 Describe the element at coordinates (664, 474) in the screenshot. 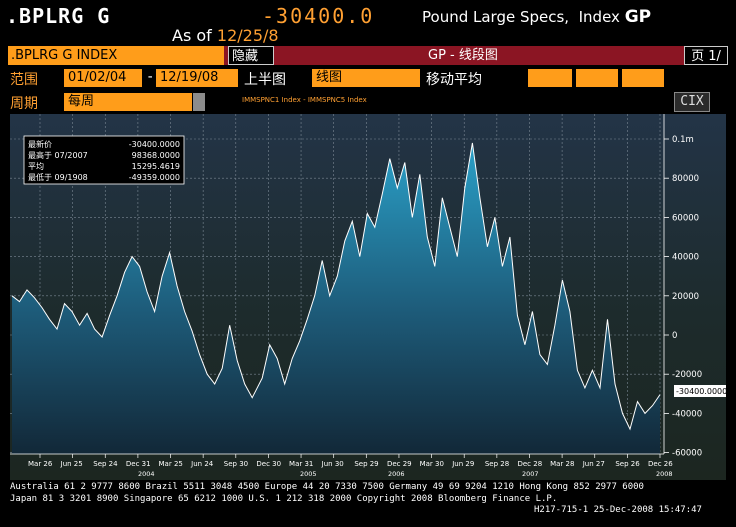

I see `year-label: 2008` at that location.